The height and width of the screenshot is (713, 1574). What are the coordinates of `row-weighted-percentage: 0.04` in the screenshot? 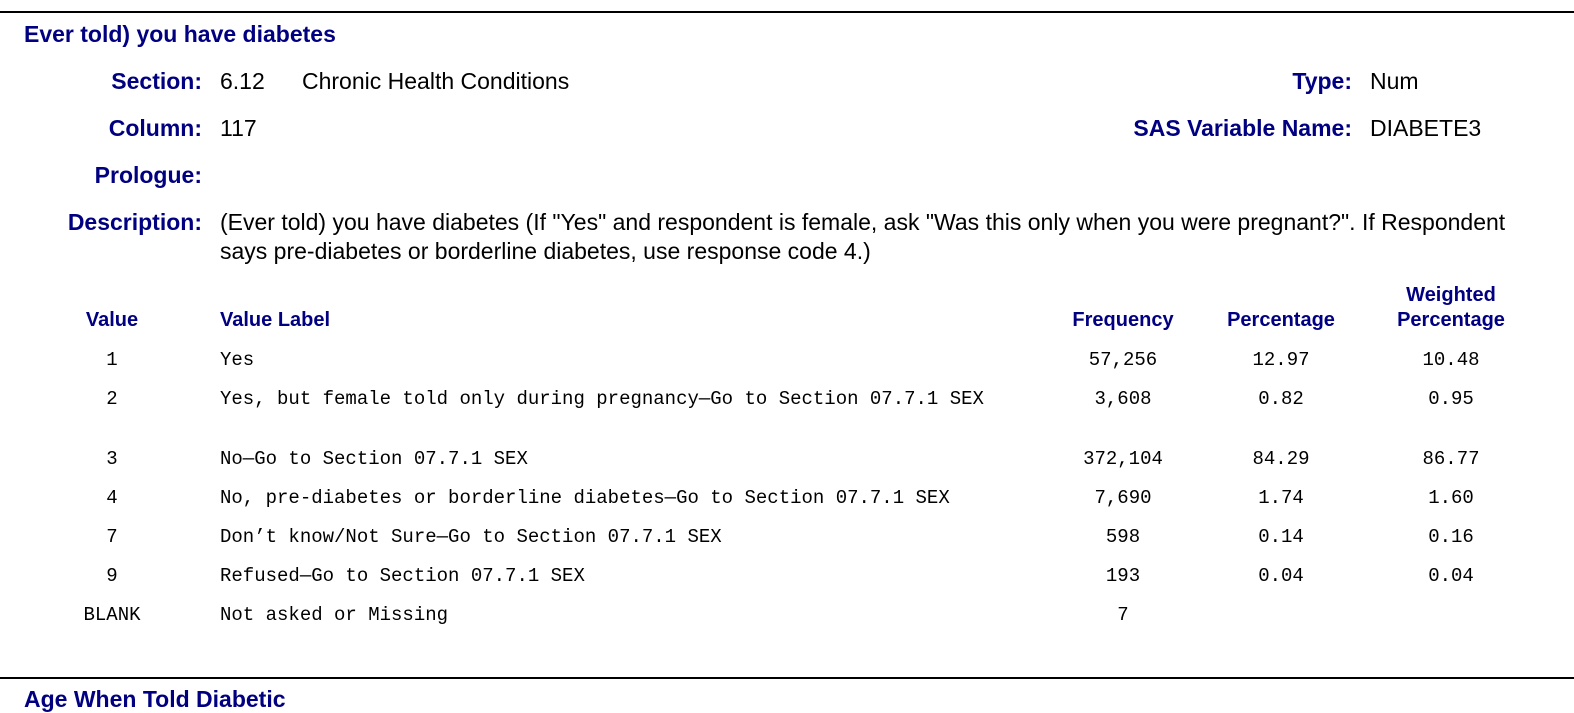 It's located at (1451, 576).